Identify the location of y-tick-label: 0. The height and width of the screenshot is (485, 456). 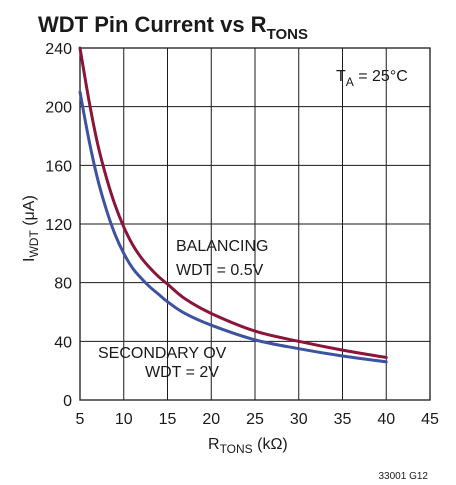
(67, 401).